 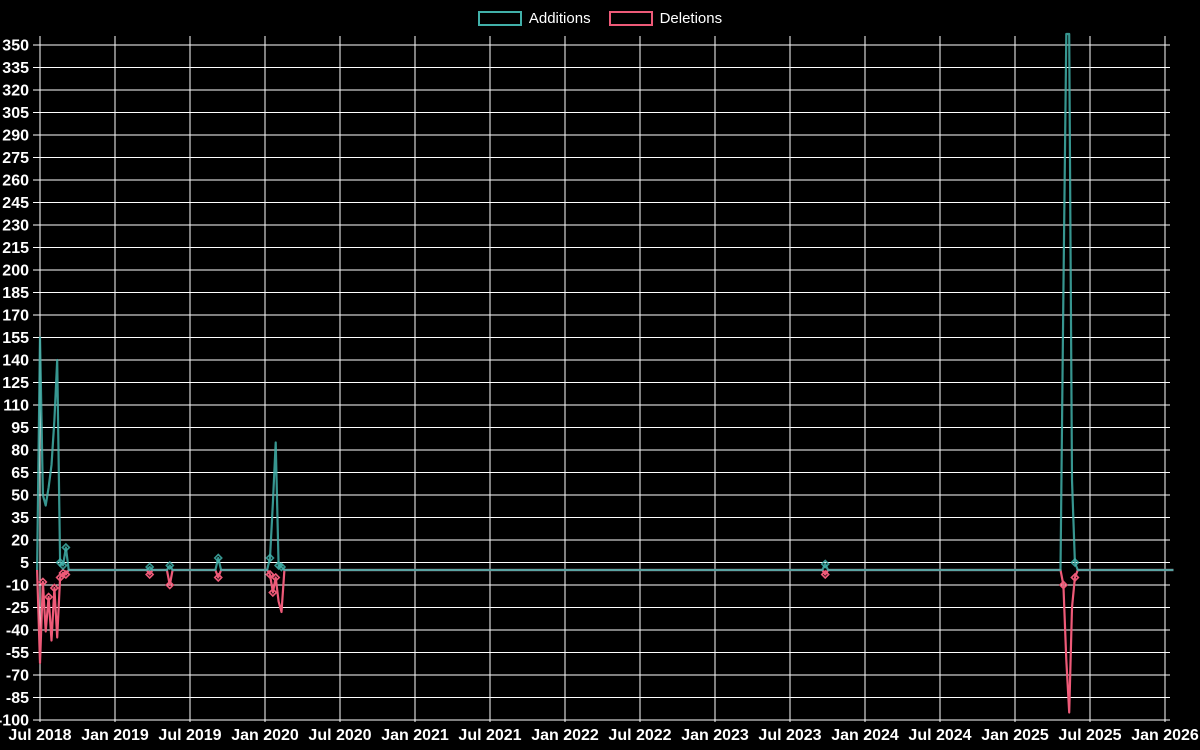 I want to click on y-tick-label: 5, so click(x=24, y=563).